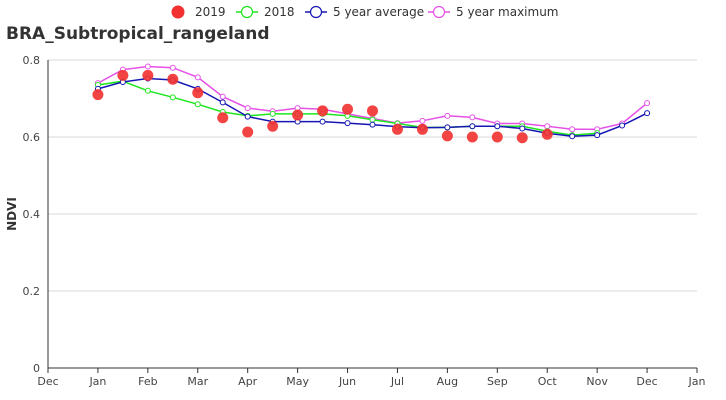 The width and height of the screenshot is (726, 400). I want to click on legend-item: 5 year average, so click(364, 12).